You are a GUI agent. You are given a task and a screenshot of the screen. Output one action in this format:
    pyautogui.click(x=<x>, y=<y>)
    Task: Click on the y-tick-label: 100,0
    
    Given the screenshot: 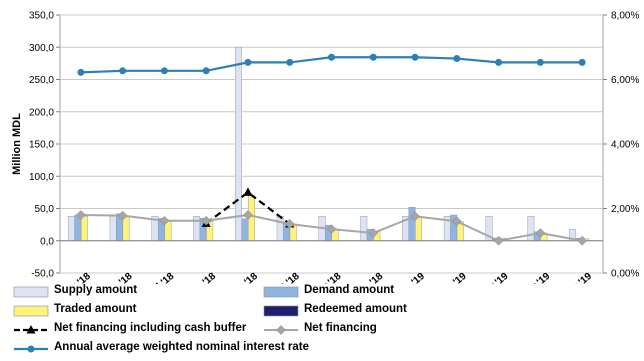 What is the action you would take?
    pyautogui.click(x=41, y=177)
    